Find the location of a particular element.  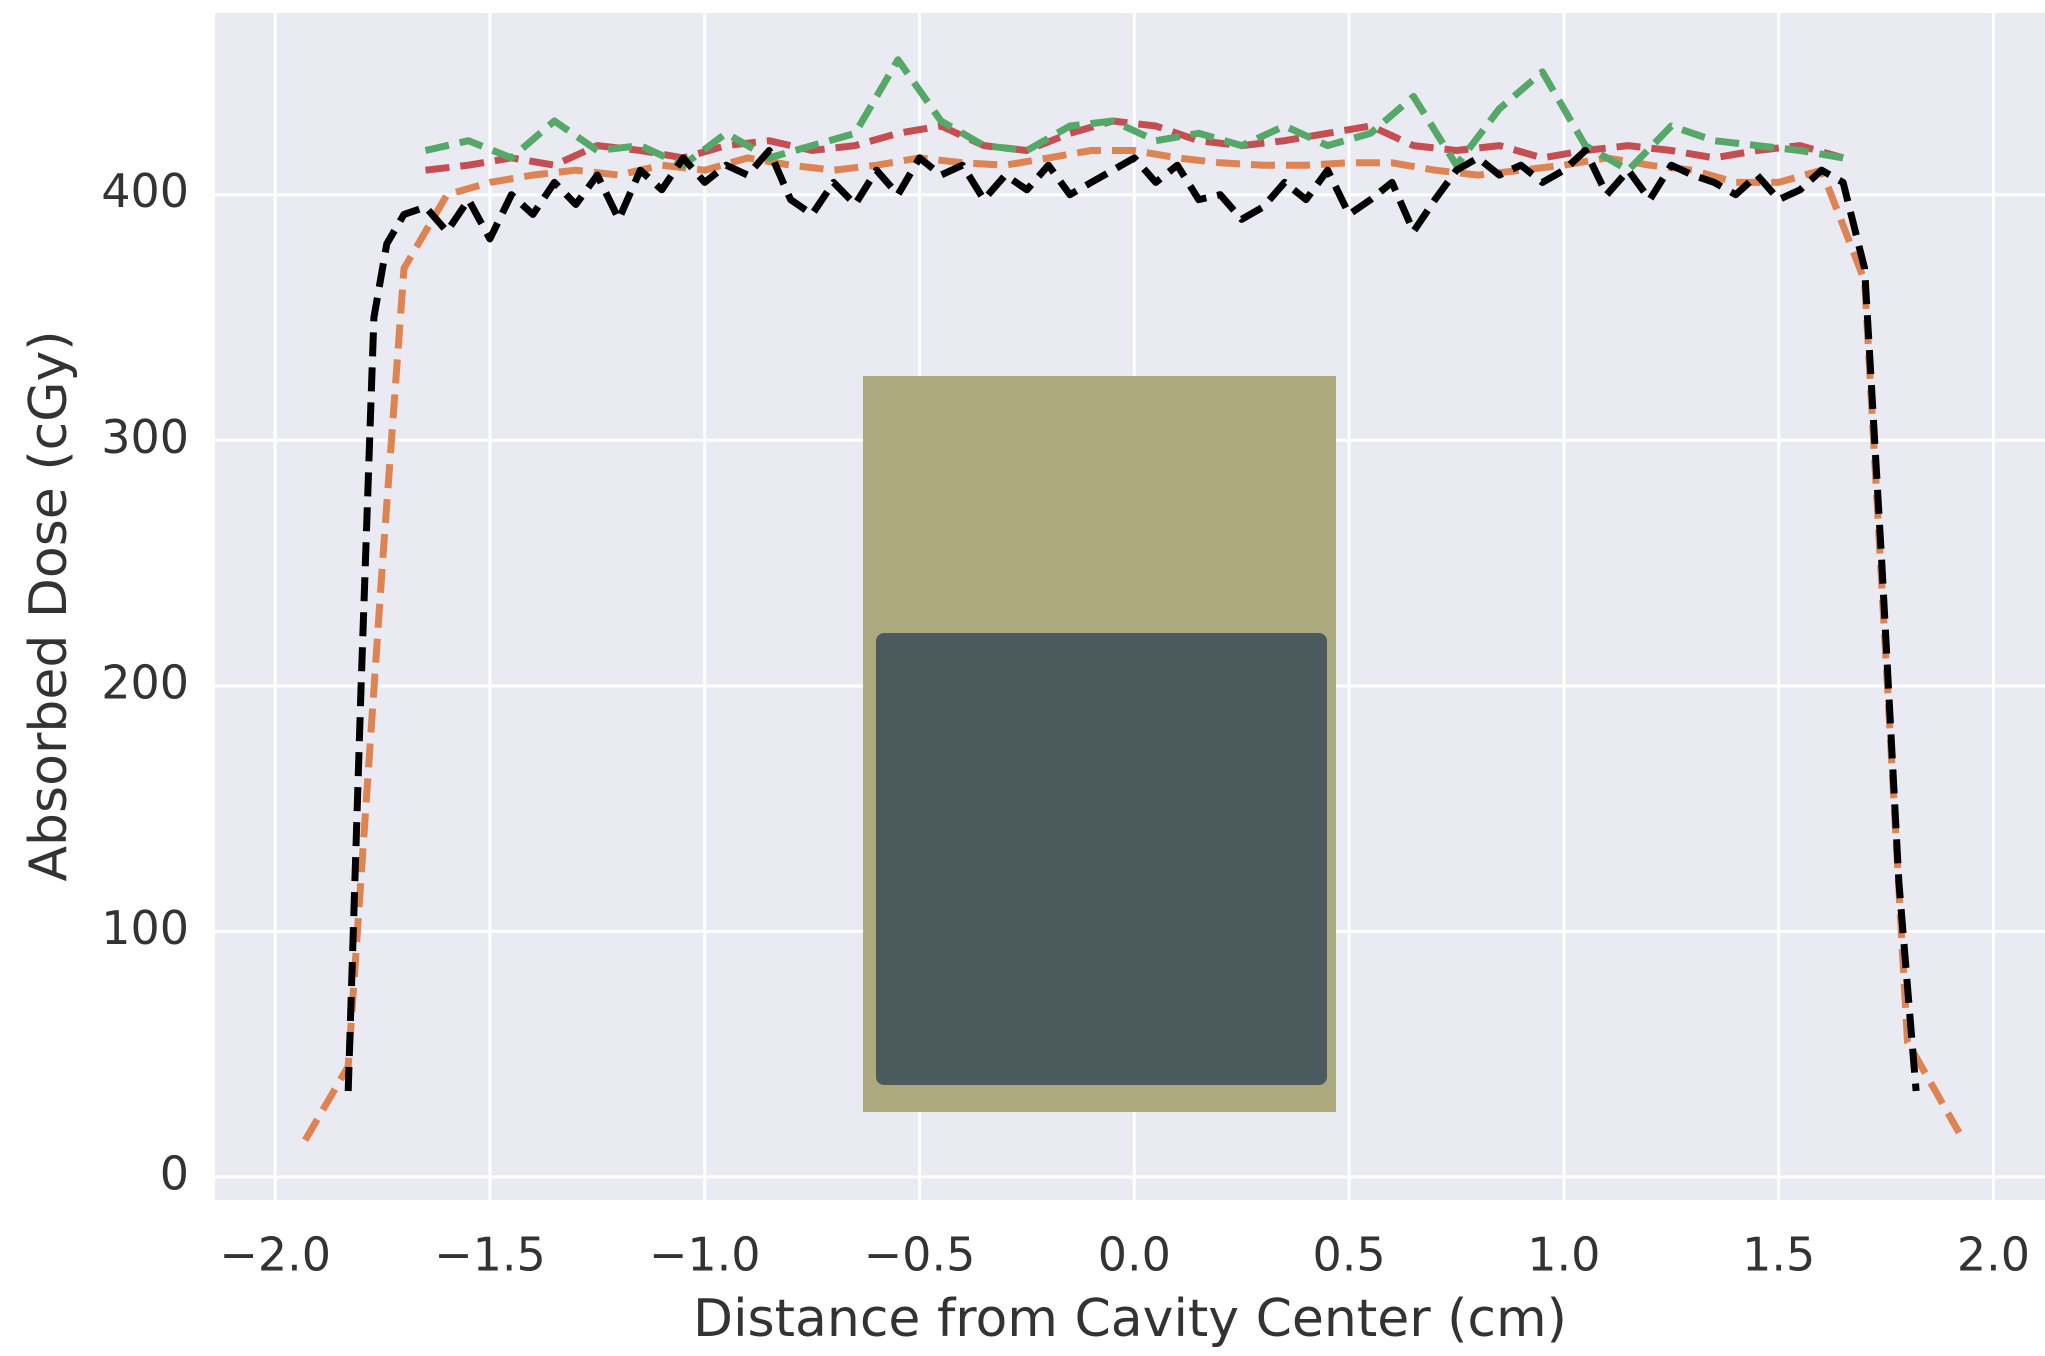

y-tick-label: 200 is located at coordinates (145, 682).